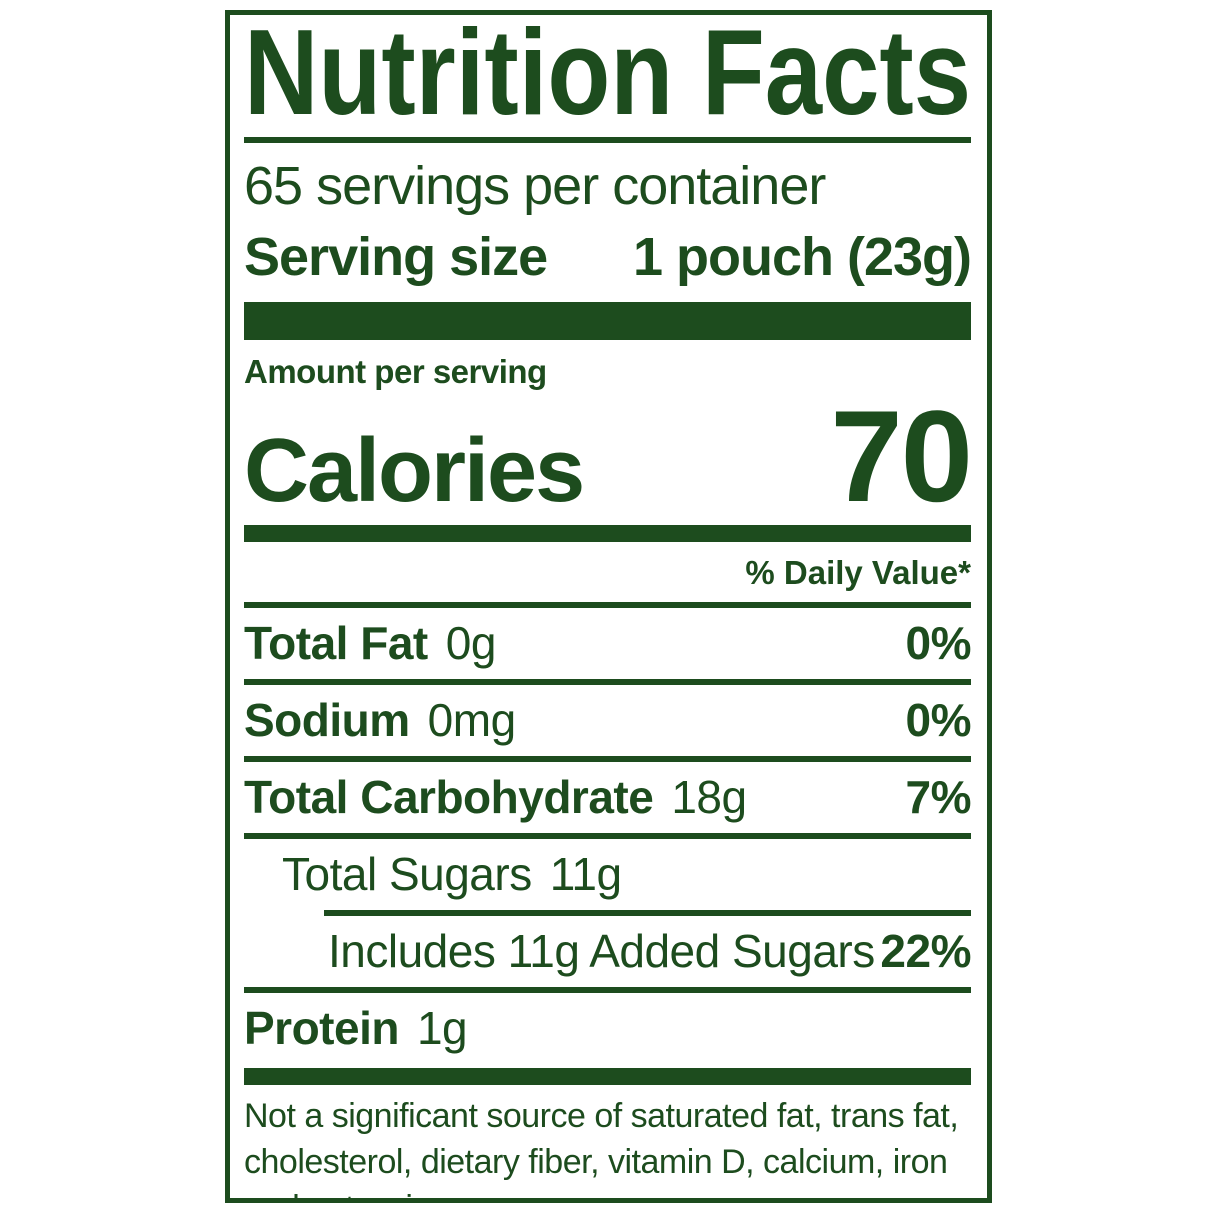 This screenshot has height=1214, width=1214. I want to click on serving-size-row: Serving size 1 pouch (23g), so click(608, 257).